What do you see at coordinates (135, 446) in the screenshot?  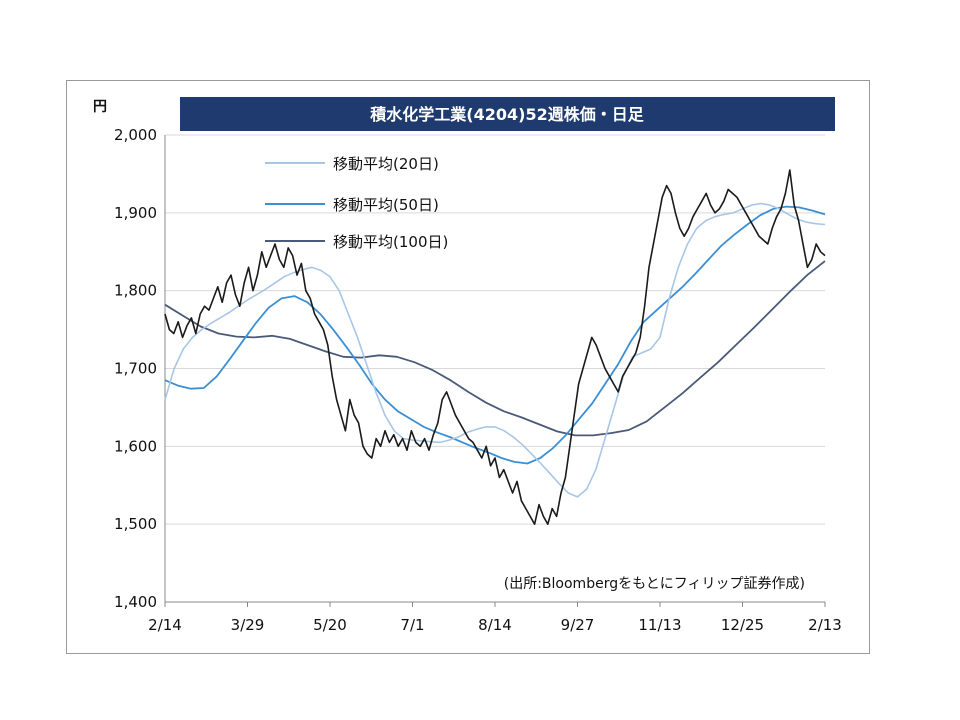 I see `y-tick-label: 1,600` at bounding box center [135, 446].